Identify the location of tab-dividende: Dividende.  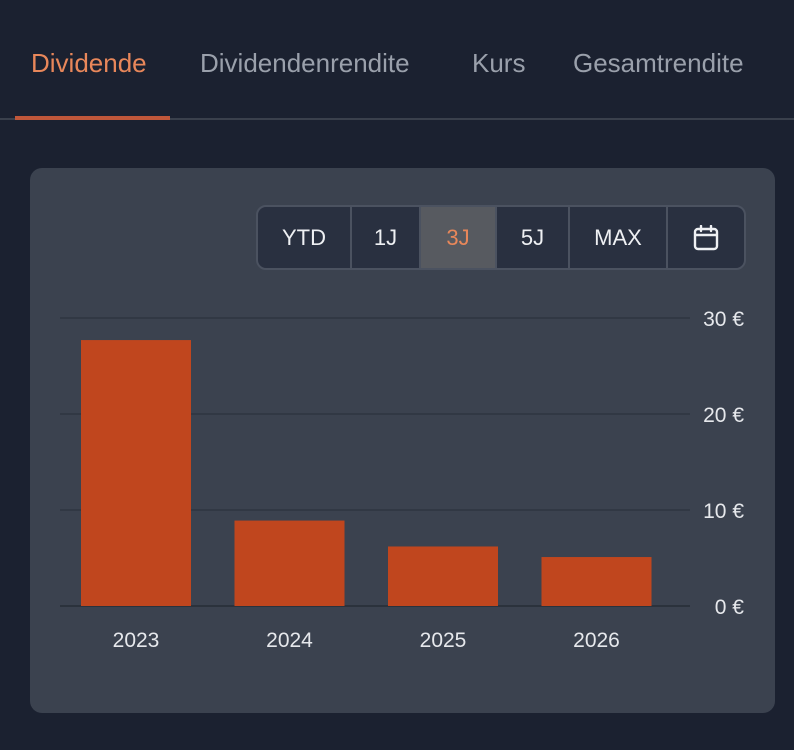
(89, 63).